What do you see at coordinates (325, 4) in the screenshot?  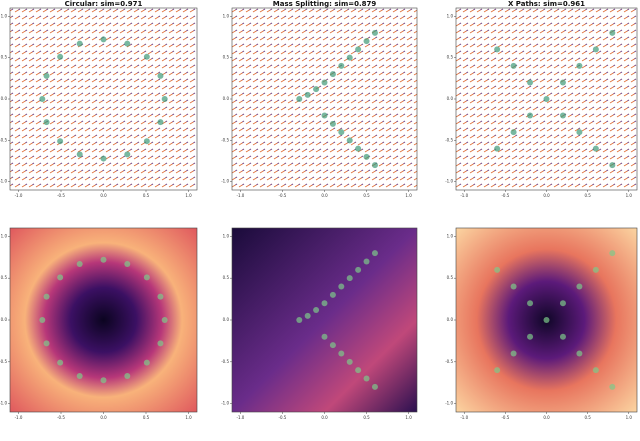 I see `chart-title: Mass Splitting: sim=0.879` at bounding box center [325, 4].